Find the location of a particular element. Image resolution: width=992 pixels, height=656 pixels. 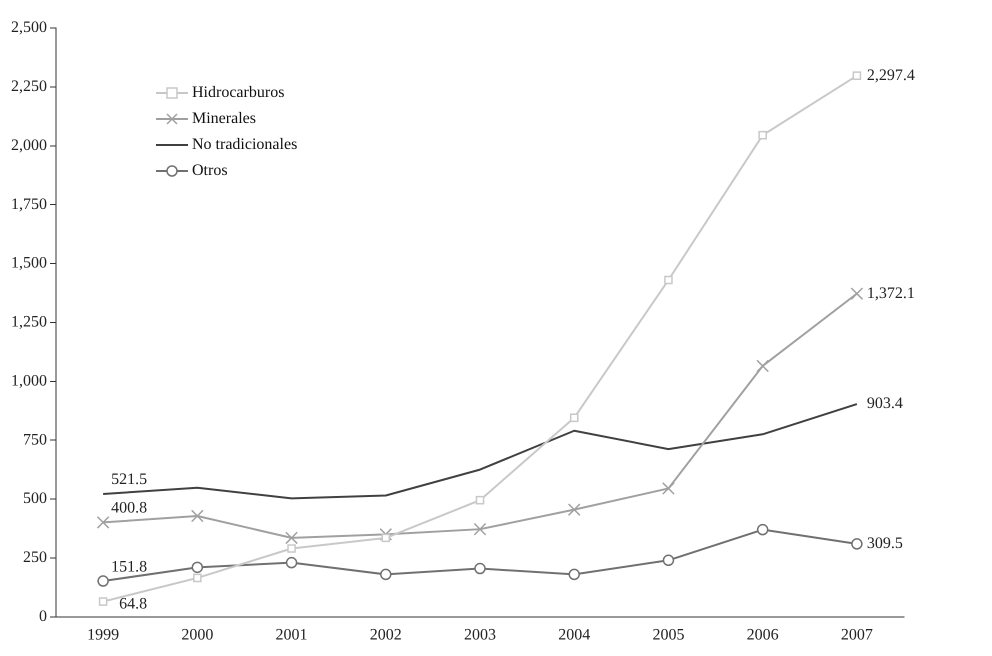

y-tick-label: 1,500 is located at coordinates (29, 263).